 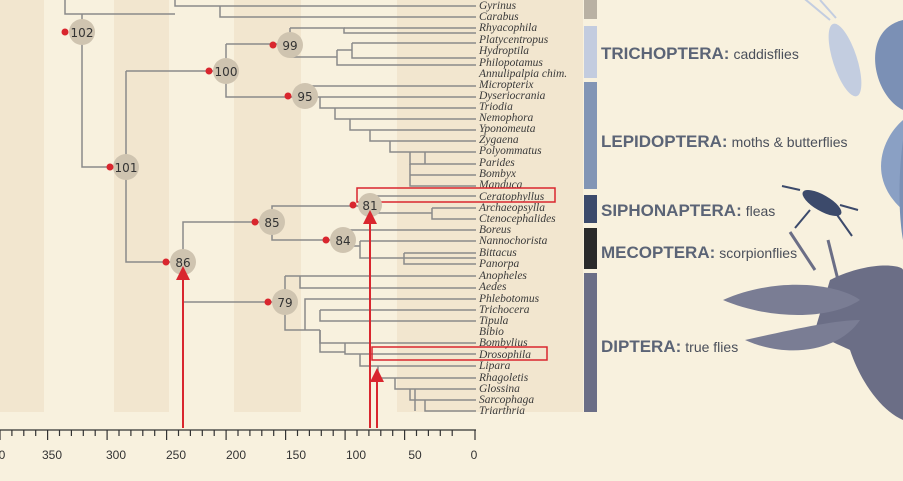 I want to click on taxon-label: Zygaena, so click(x=499, y=140).